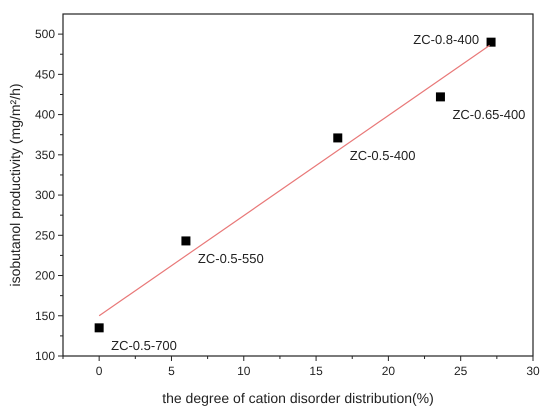 The height and width of the screenshot is (409, 547). Describe the element at coordinates (99, 371) in the screenshot. I see `x-tick-label: 0` at that location.